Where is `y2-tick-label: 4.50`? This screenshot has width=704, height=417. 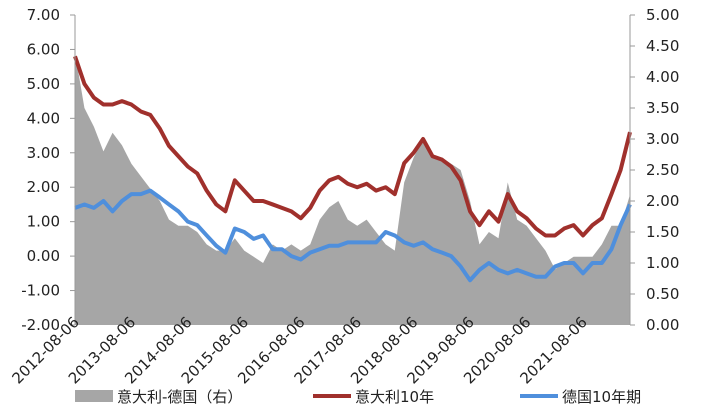
y2-tick-label: 4.50 is located at coordinates (662, 46).